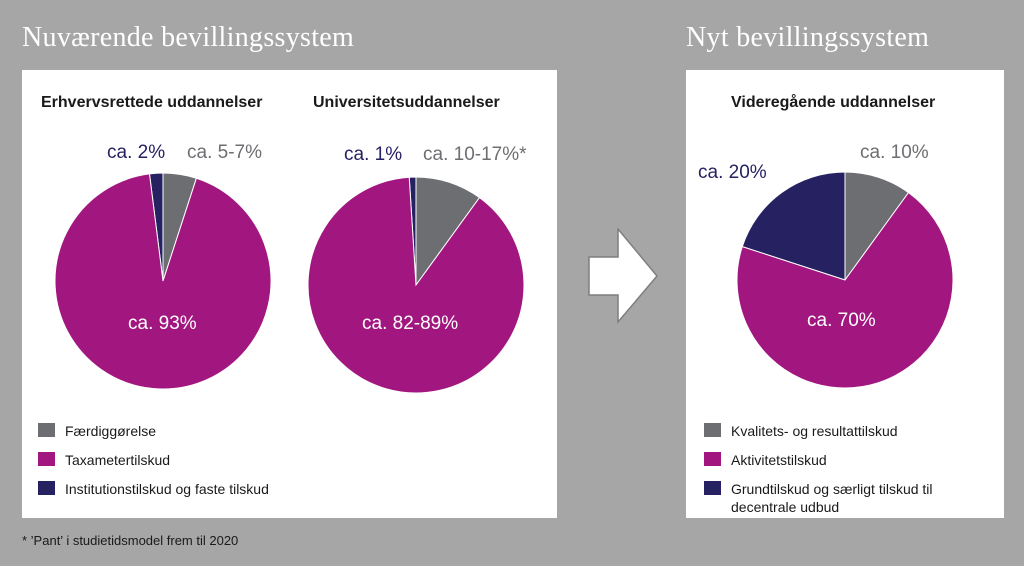  I want to click on slice-label-vid-kvalitet: ca. 10%, so click(894, 152).